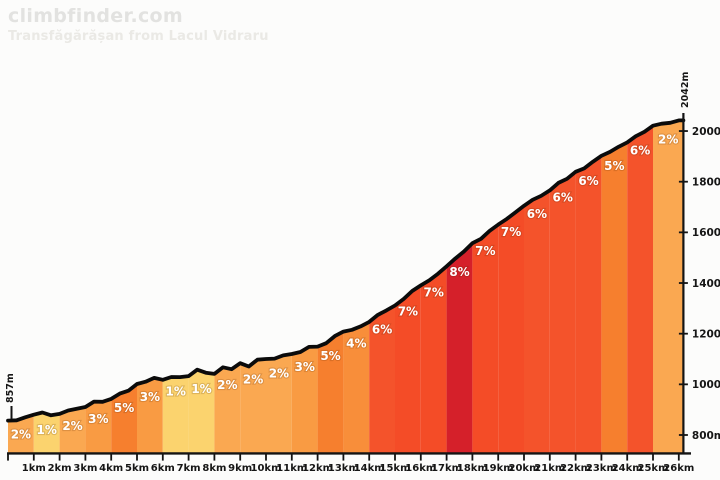 Image resolution: width=720 pixels, height=480 pixels. Describe the element at coordinates (138, 36) in the screenshot. I see `climb-title: Transfăgărășan from Lacul Vidraru` at that location.